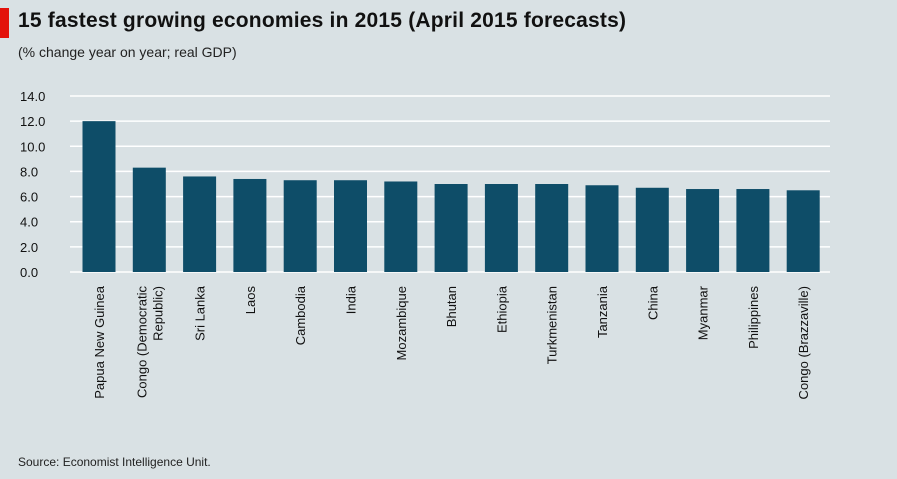 The height and width of the screenshot is (479, 897). What do you see at coordinates (99, 342) in the screenshot?
I see `x-tick-label: Papua New Guinea` at bounding box center [99, 342].